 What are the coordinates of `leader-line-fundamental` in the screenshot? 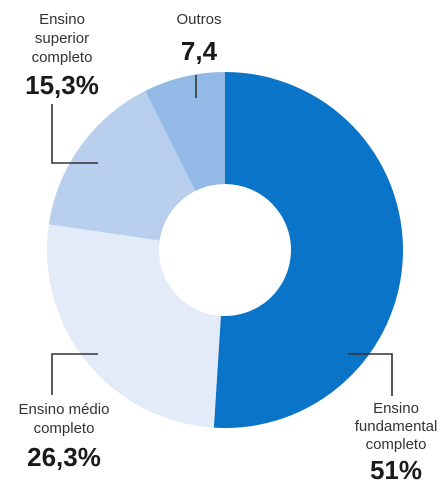 It's located at (370, 374).